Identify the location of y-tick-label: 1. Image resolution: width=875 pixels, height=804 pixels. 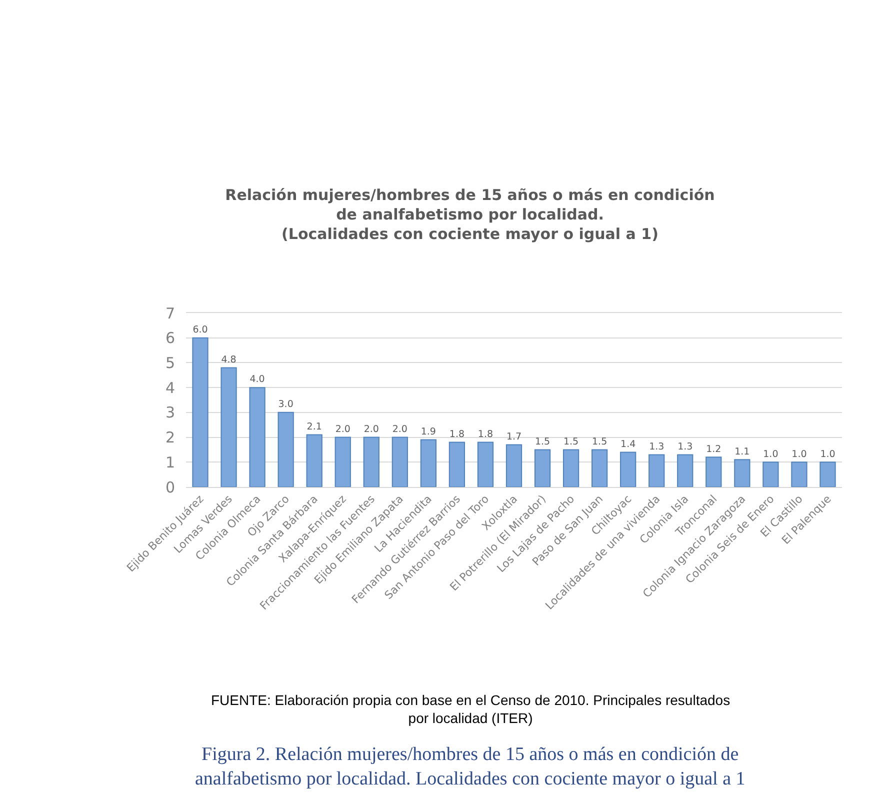
(170, 462).